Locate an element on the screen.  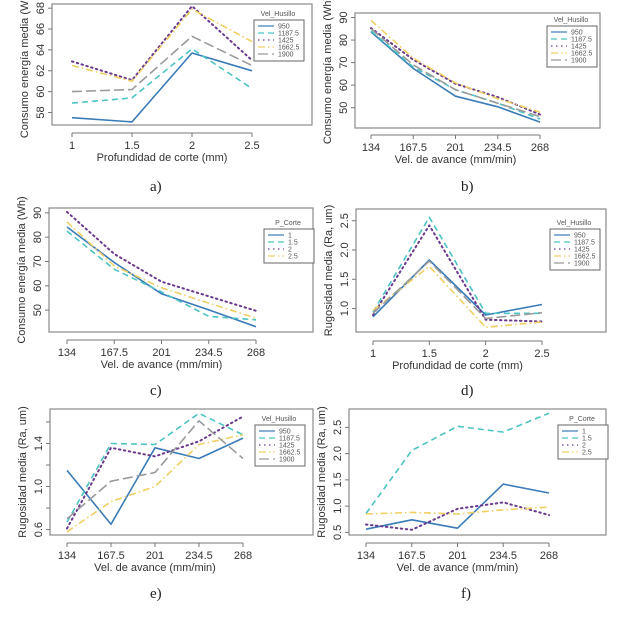
legend-label: 1662.5 is located at coordinates (289, 48).